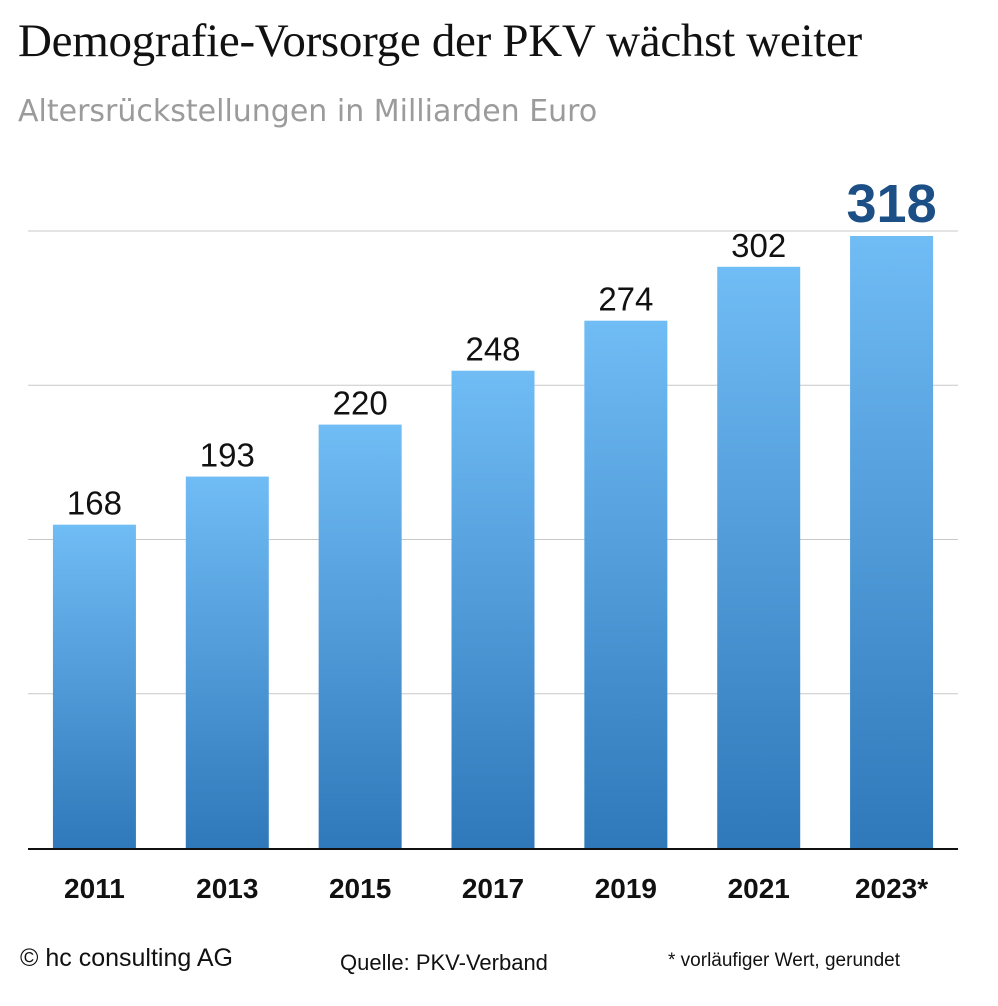 The width and height of the screenshot is (998, 1006). Describe the element at coordinates (227, 455) in the screenshot. I see `data-label-2013: 193` at that location.